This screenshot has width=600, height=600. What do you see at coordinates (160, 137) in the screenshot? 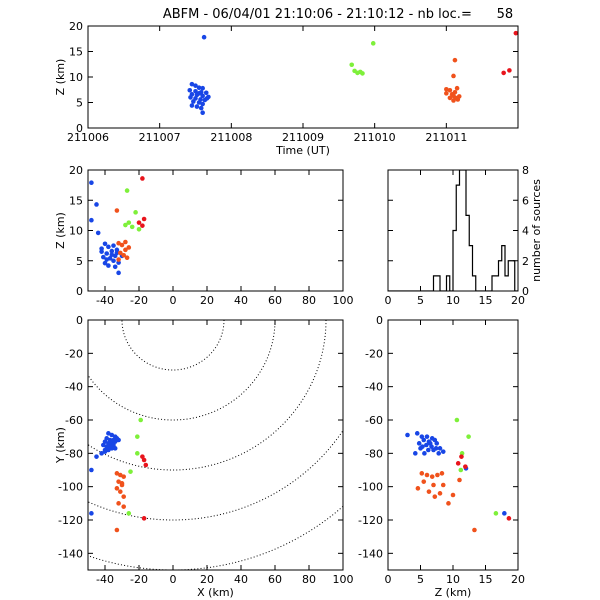
I see `x-tick-label: 211007` at bounding box center [160, 137].